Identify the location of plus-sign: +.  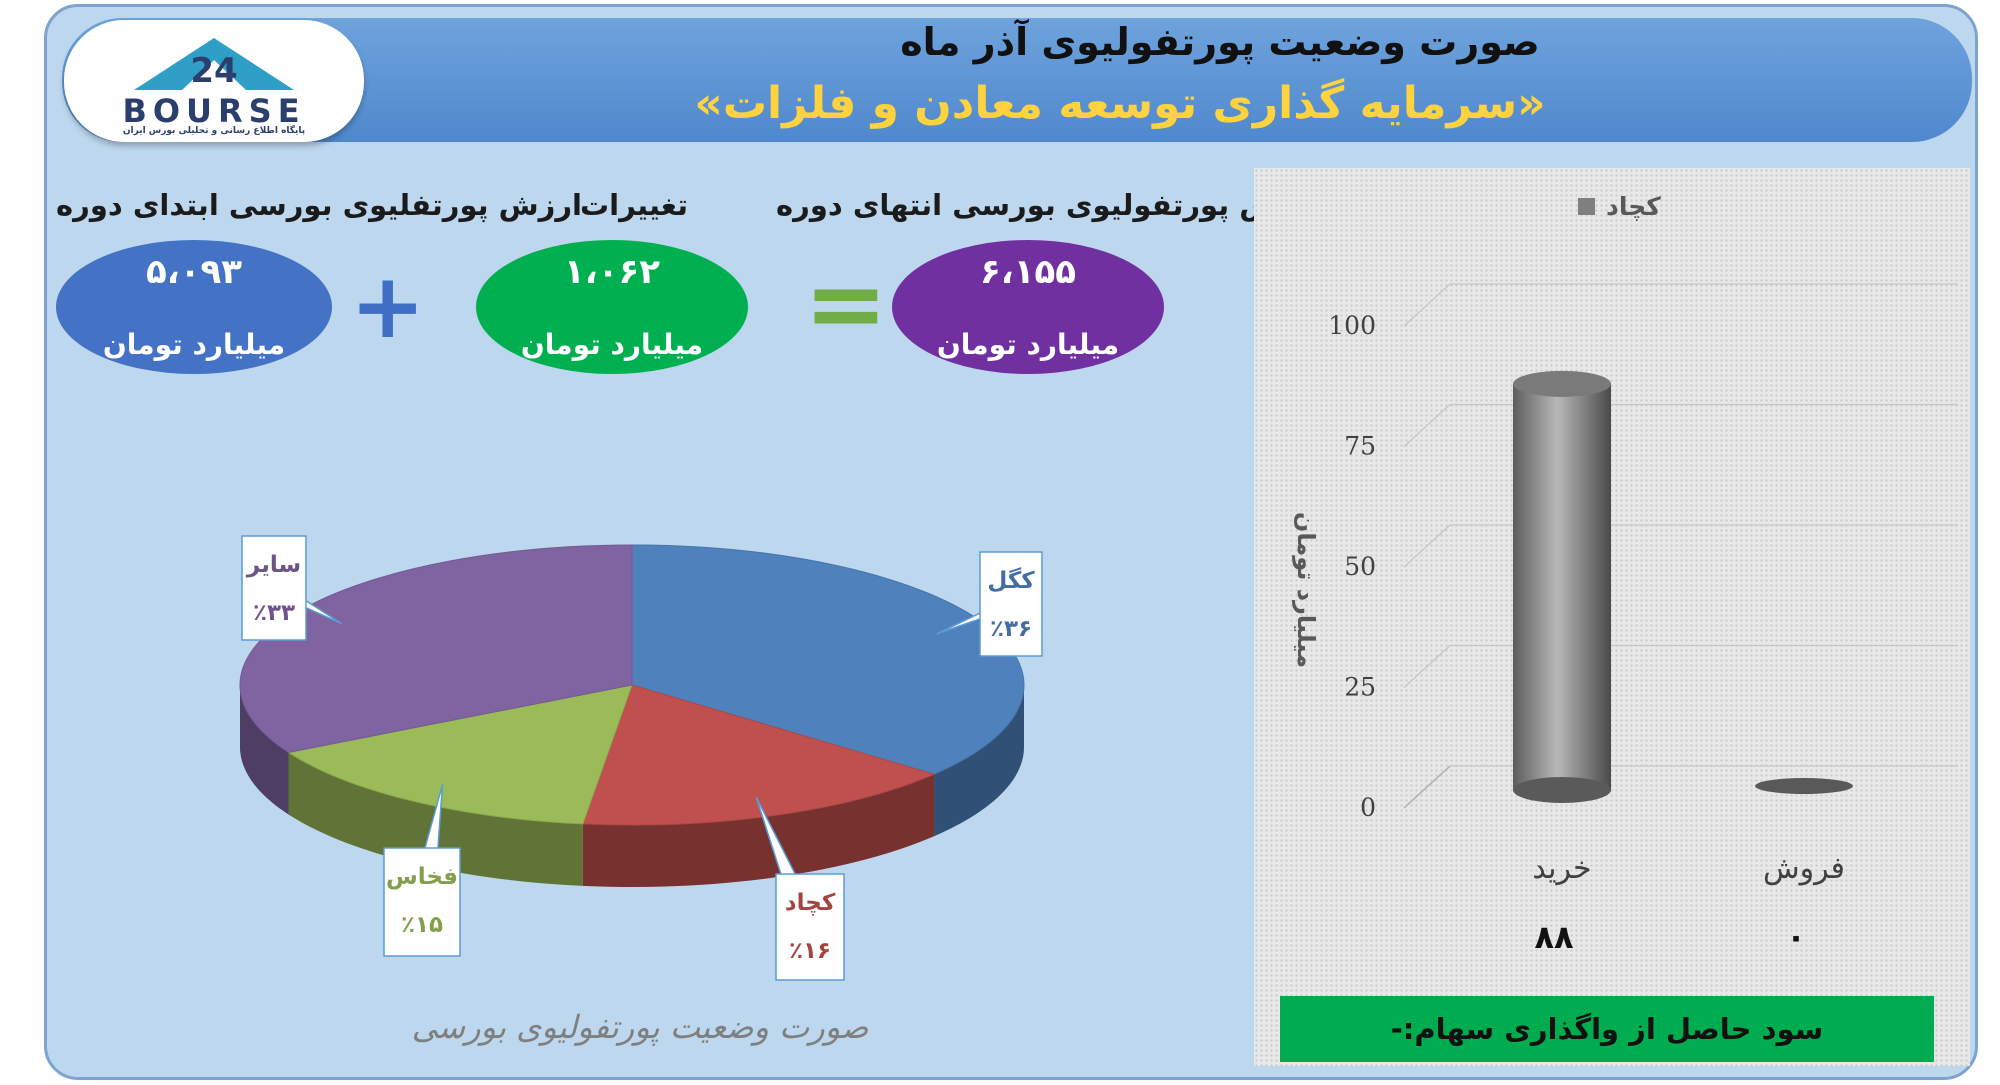
(388, 306).